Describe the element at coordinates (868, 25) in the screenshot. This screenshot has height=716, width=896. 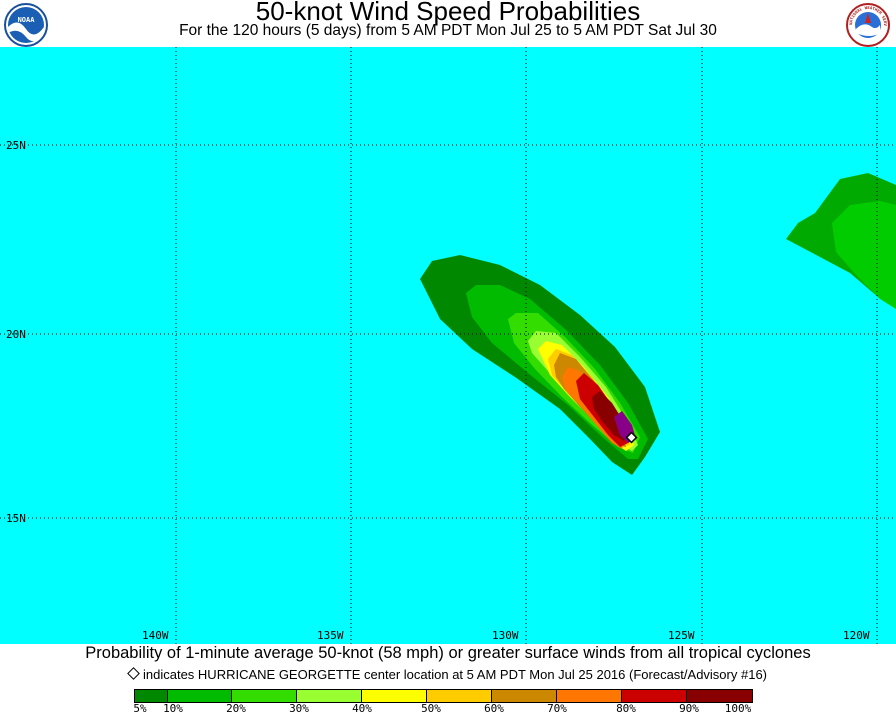
I see `nws-logo: NATIONAL WEATHER SERVICE` at that location.